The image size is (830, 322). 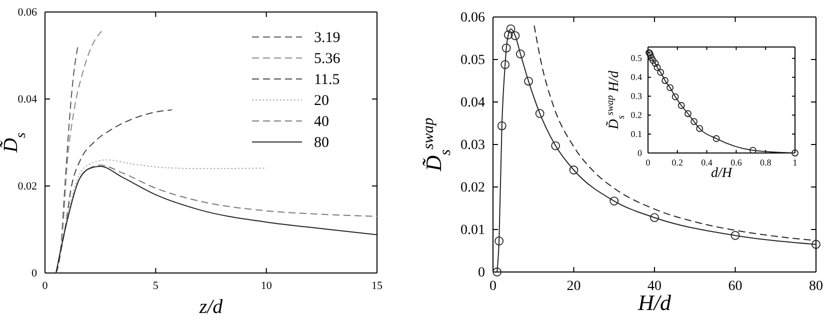 I want to click on x-axis-title: d/H, so click(x=722, y=173).